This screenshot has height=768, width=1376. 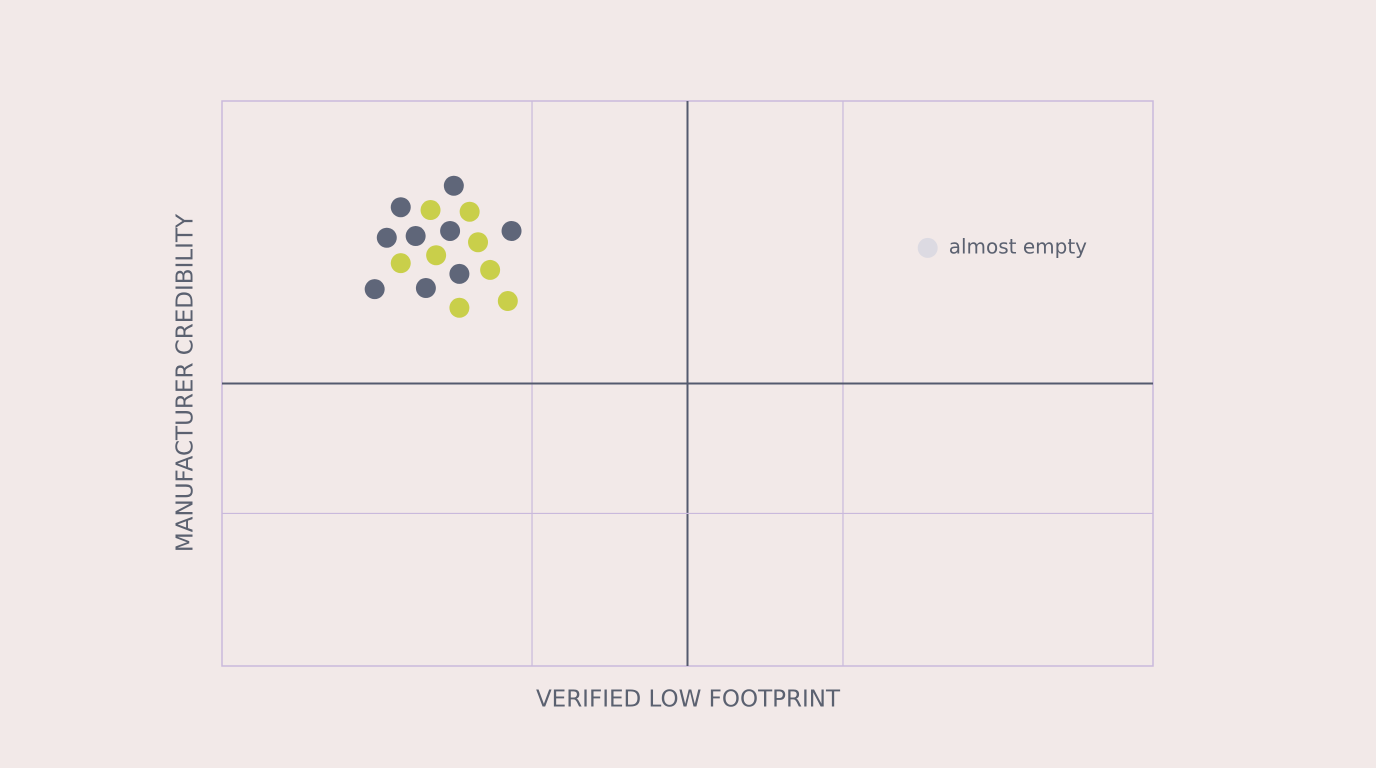 I want to click on y-axis-label: MANUFACTURER CREDIBILITY, so click(x=186, y=382).